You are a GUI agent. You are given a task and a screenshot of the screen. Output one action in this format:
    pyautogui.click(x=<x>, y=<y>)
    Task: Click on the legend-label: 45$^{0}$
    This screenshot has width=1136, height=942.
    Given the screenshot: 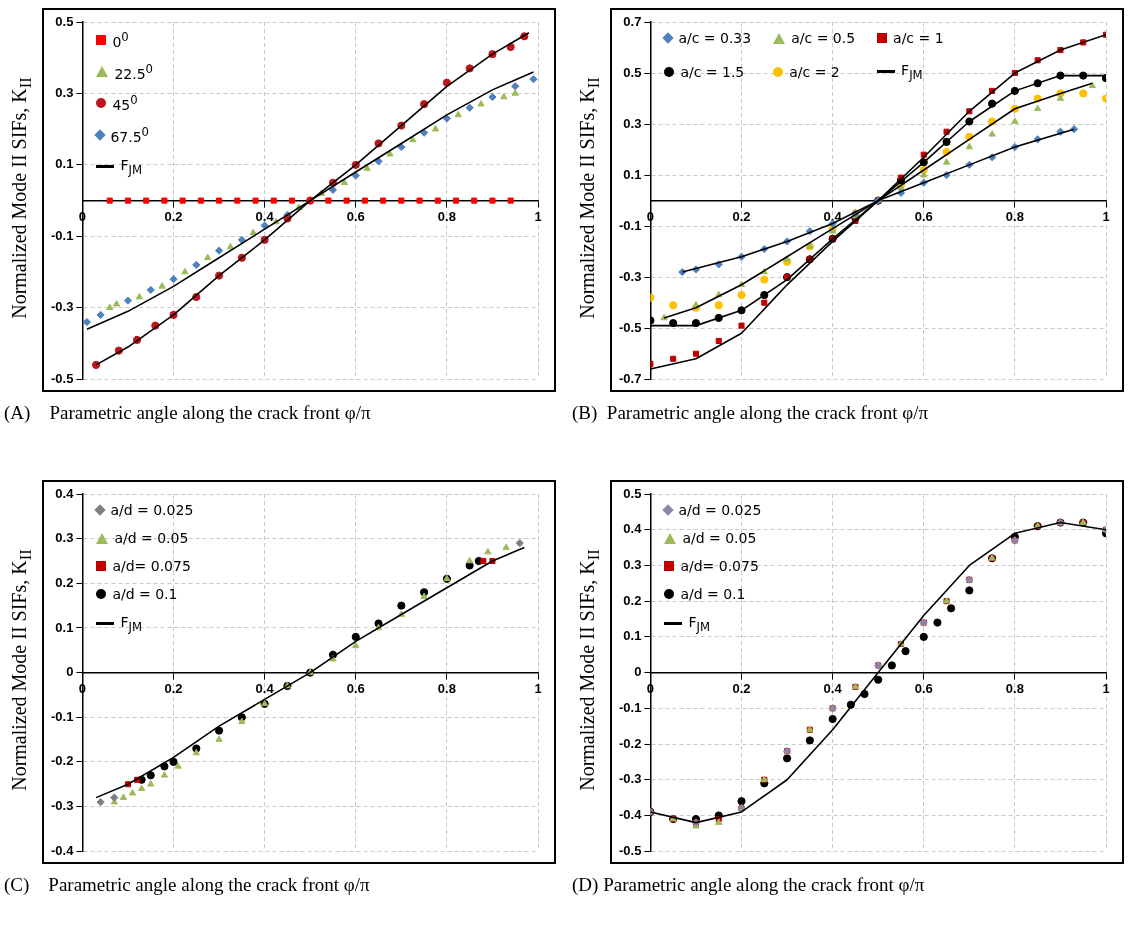 What is the action you would take?
    pyautogui.click(x=125, y=103)
    